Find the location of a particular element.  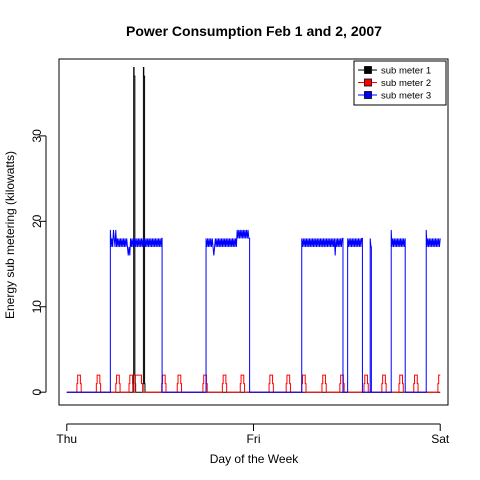

y-tick-label: 0 is located at coordinates (37, 392).